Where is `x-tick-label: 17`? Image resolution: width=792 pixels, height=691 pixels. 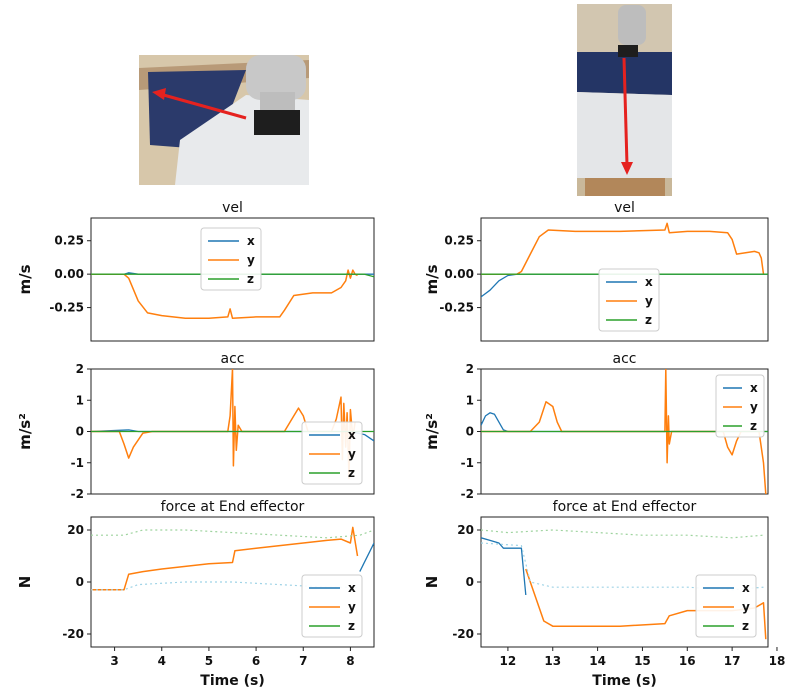 x-tick-label: 17 is located at coordinates (732, 661).